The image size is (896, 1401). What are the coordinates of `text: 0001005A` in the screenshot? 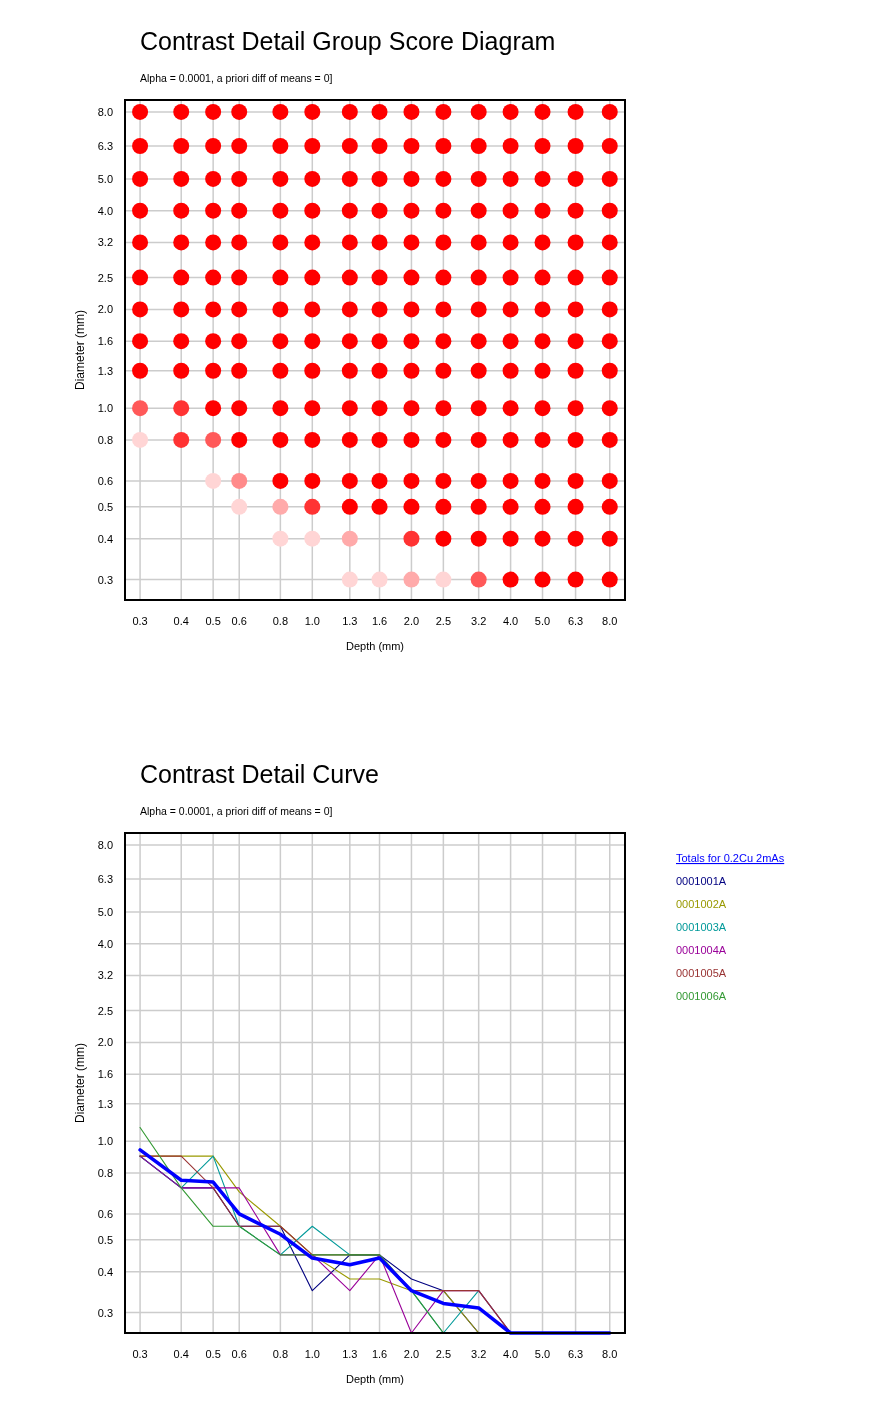 It's located at (701, 973).